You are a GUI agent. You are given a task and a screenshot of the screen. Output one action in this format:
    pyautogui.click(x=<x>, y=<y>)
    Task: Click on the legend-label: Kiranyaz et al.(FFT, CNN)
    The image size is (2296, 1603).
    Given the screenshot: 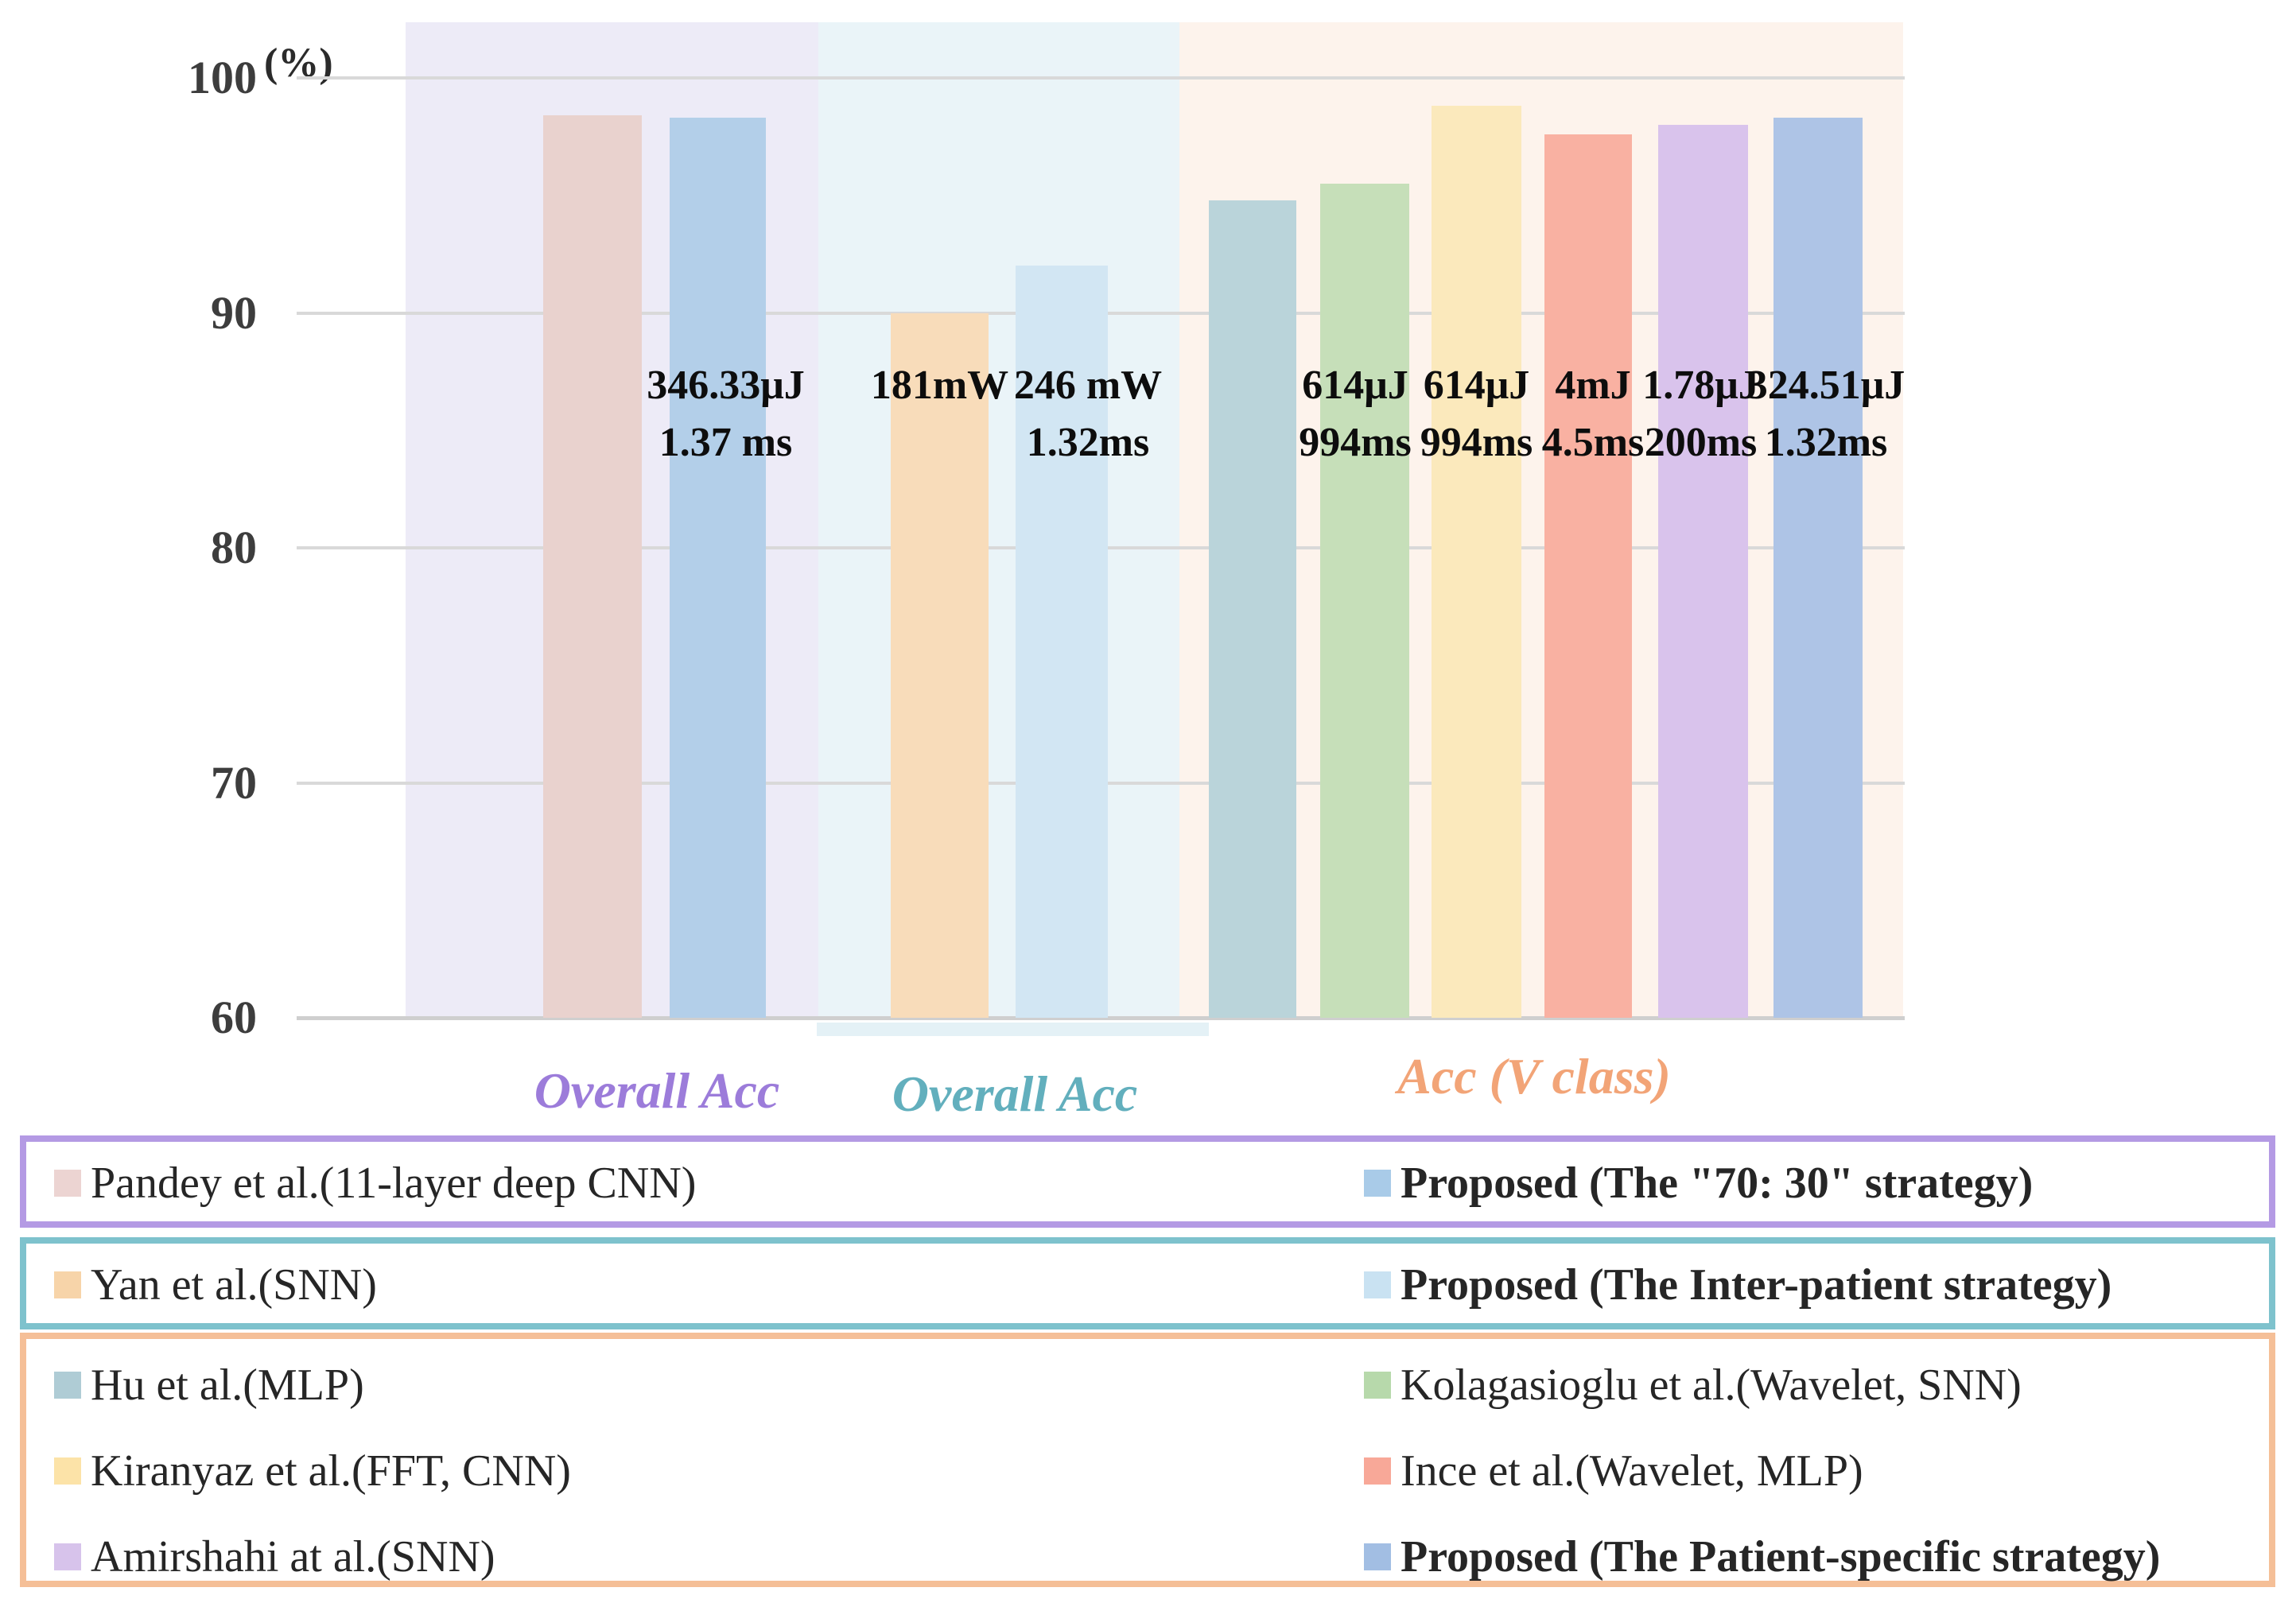 What is the action you would take?
    pyautogui.click(x=331, y=1471)
    